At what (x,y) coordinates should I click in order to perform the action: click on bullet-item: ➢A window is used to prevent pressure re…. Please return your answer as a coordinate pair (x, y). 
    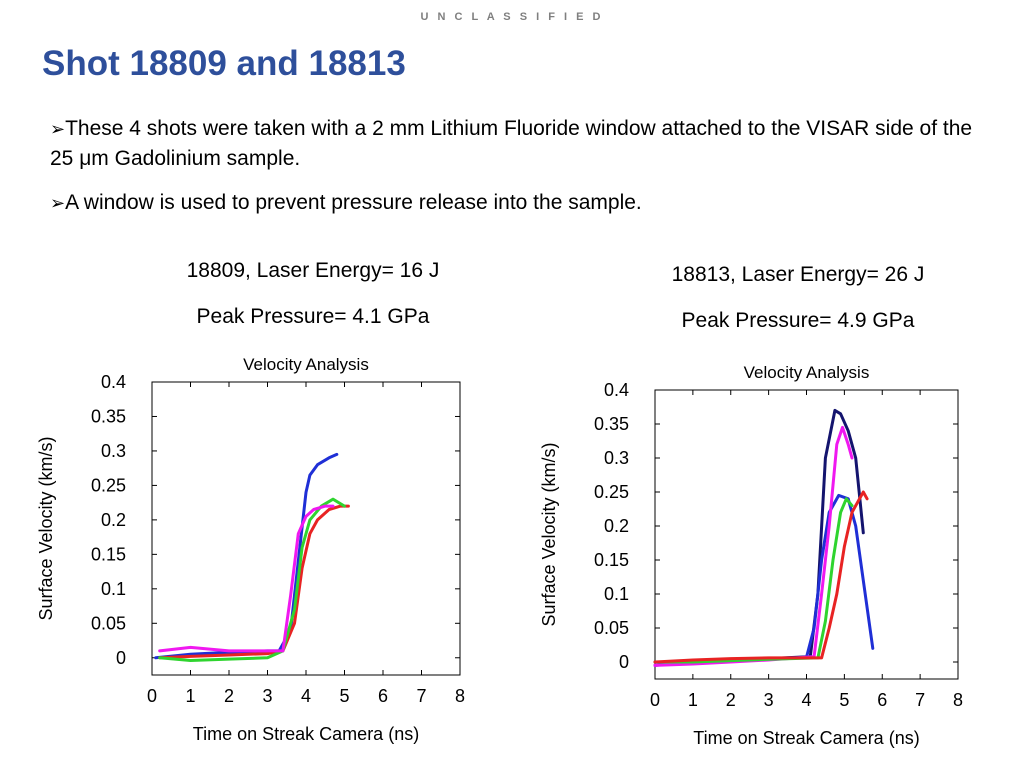
    Looking at the image, I should click on (525, 203).